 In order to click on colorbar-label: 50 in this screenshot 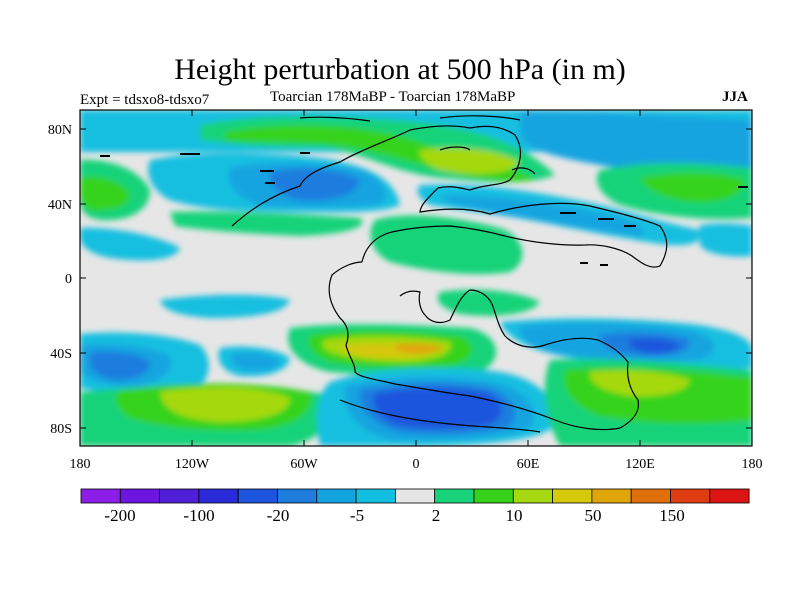, I will do `click(593, 515)`.